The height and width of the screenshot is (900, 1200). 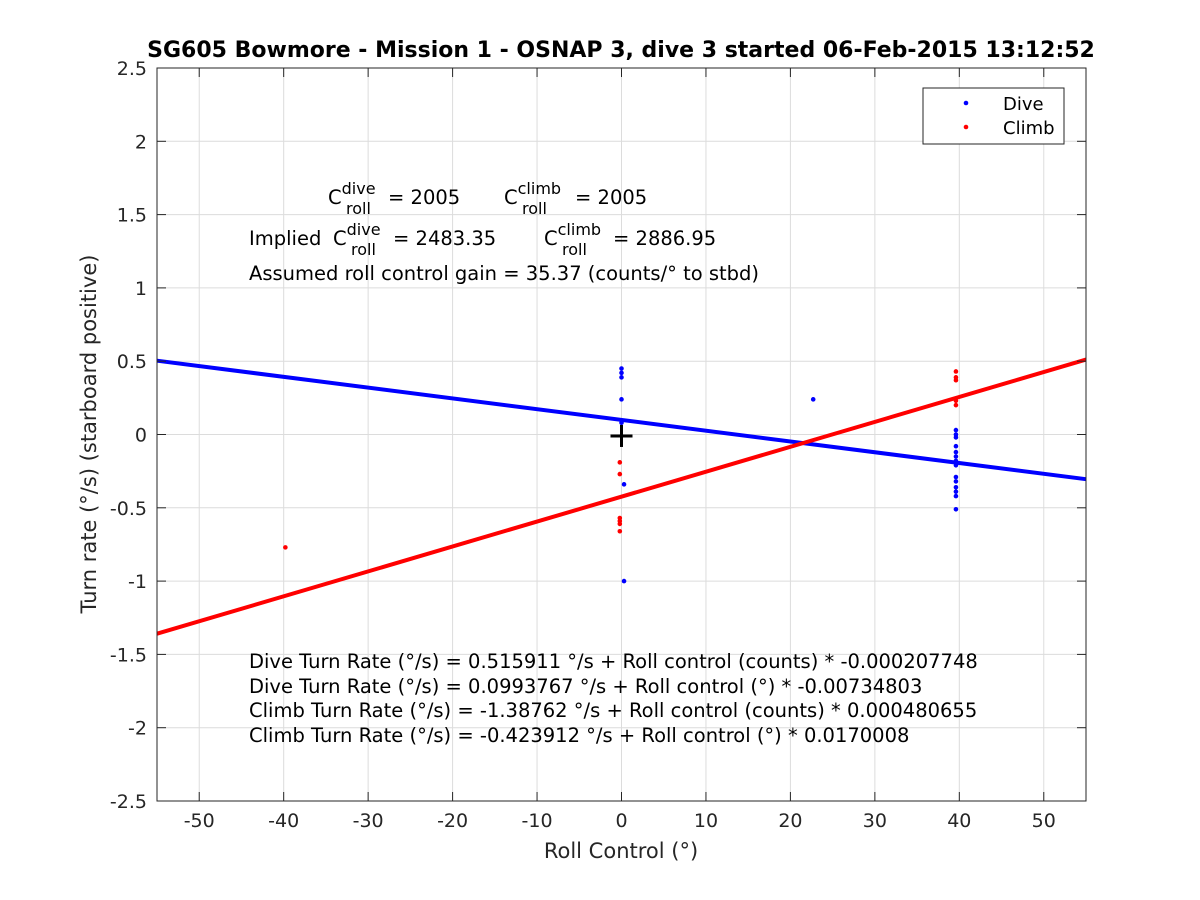 What do you see at coordinates (511, 197) in the screenshot?
I see `c-roll-climb-base: C` at bounding box center [511, 197].